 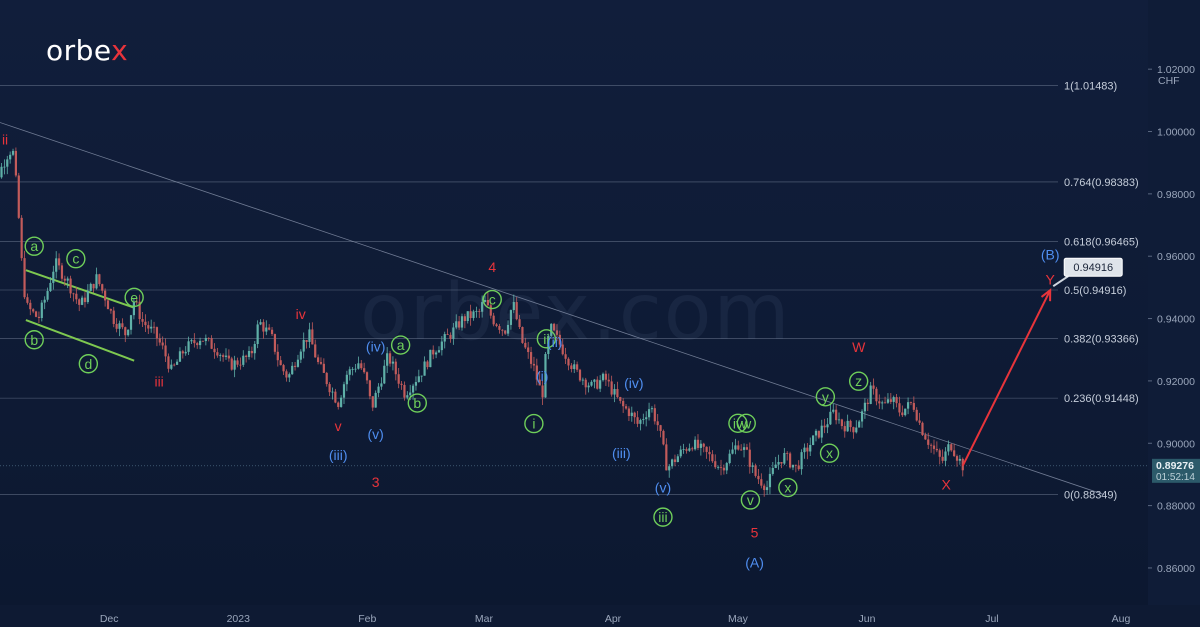 What do you see at coordinates (1175, 477) in the screenshot?
I see `current-price-timer: 01:52:14` at bounding box center [1175, 477].